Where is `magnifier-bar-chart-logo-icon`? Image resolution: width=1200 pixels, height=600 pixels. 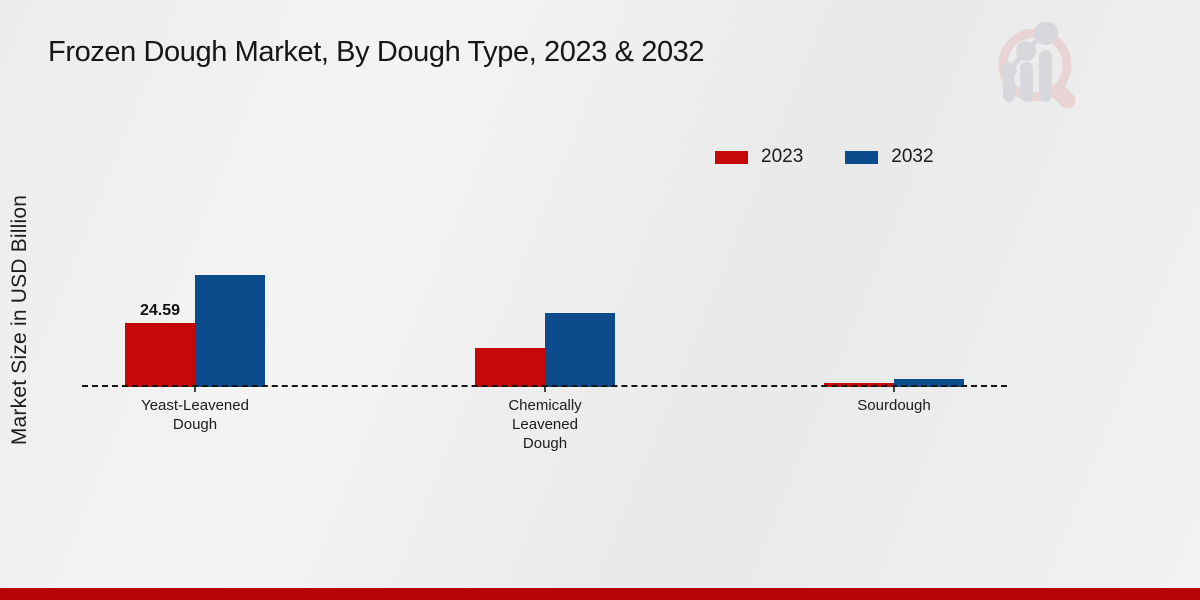
magnifier-bar-chart-logo-icon is located at coordinates (1037, 65).